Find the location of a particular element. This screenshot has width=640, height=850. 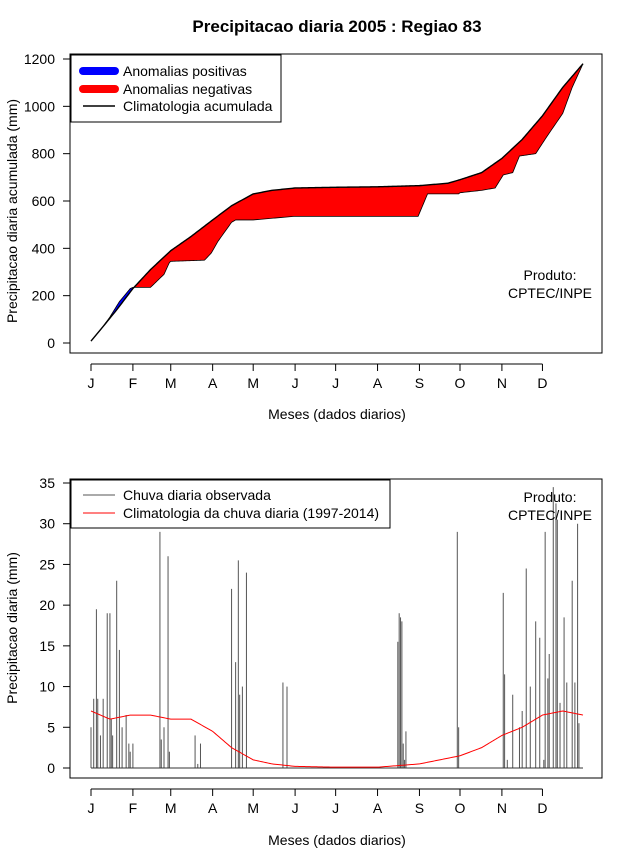

y-tick-label: 5 is located at coordinates (51, 727).